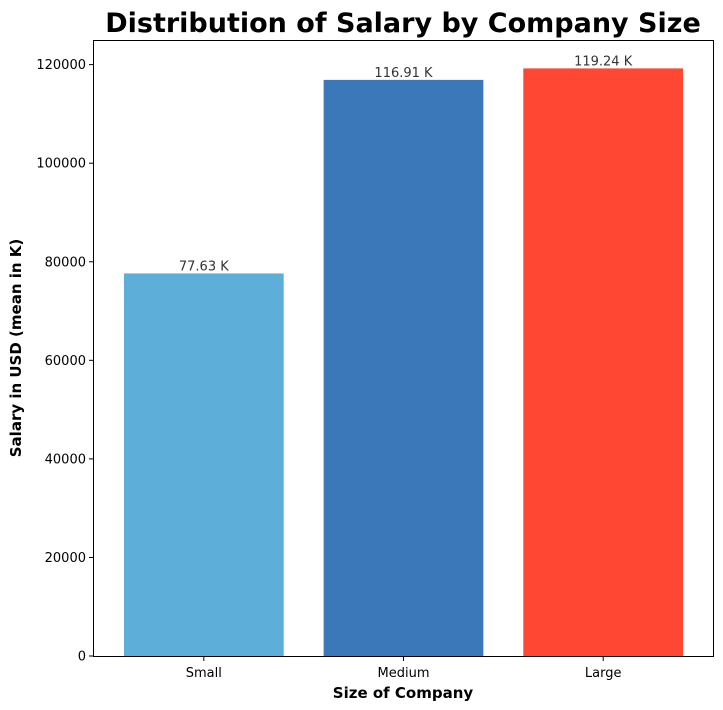  I want to click on bar-small, so click(203, 464).